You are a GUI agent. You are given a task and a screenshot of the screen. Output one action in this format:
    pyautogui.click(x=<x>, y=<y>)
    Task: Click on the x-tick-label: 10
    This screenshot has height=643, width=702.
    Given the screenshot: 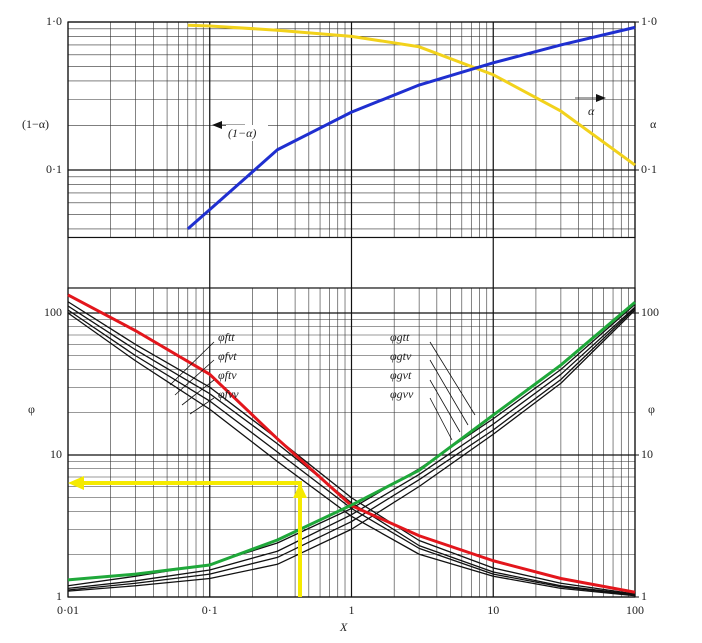 What is the action you would take?
    pyautogui.click(x=493, y=610)
    